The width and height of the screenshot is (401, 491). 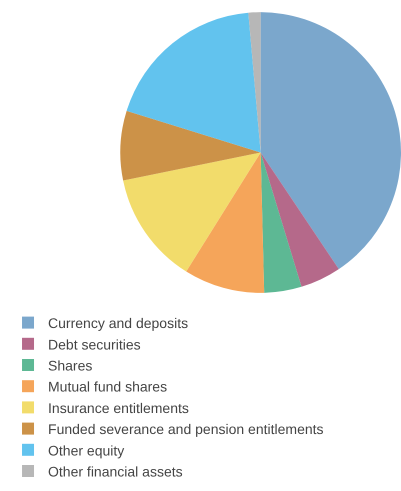 What do you see at coordinates (118, 323) in the screenshot?
I see `legend-label: Currency and deposits` at bounding box center [118, 323].